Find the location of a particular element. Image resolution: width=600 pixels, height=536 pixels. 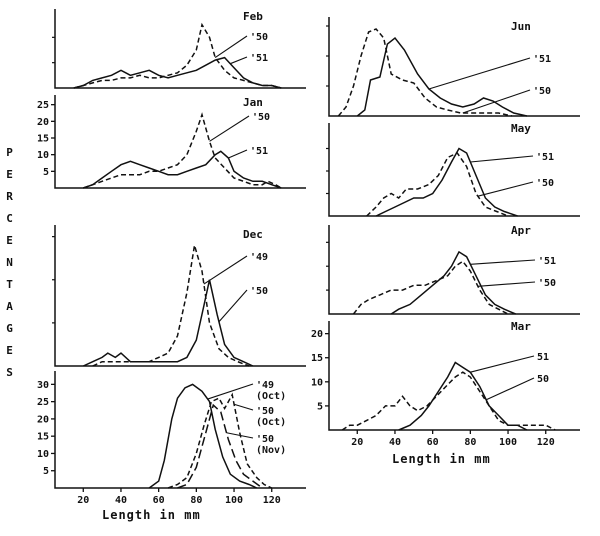

chart-panel-apr: Apr '51 '50 is located at coordinates (451, 269).